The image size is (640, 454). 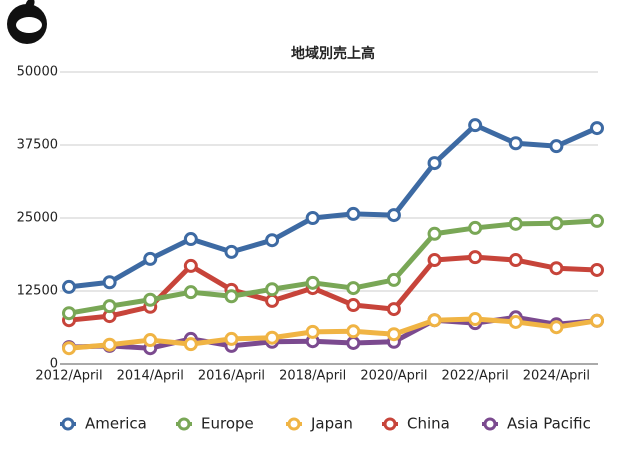 I want to click on x-tick-label: 2016/April, so click(x=231, y=376).